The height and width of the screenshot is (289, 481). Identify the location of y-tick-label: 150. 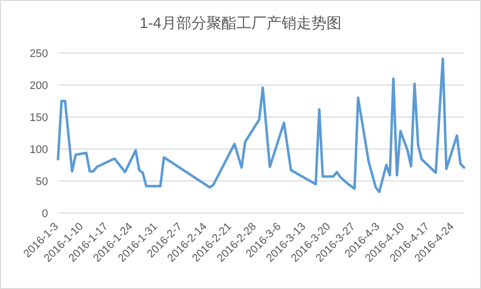
(39, 118).